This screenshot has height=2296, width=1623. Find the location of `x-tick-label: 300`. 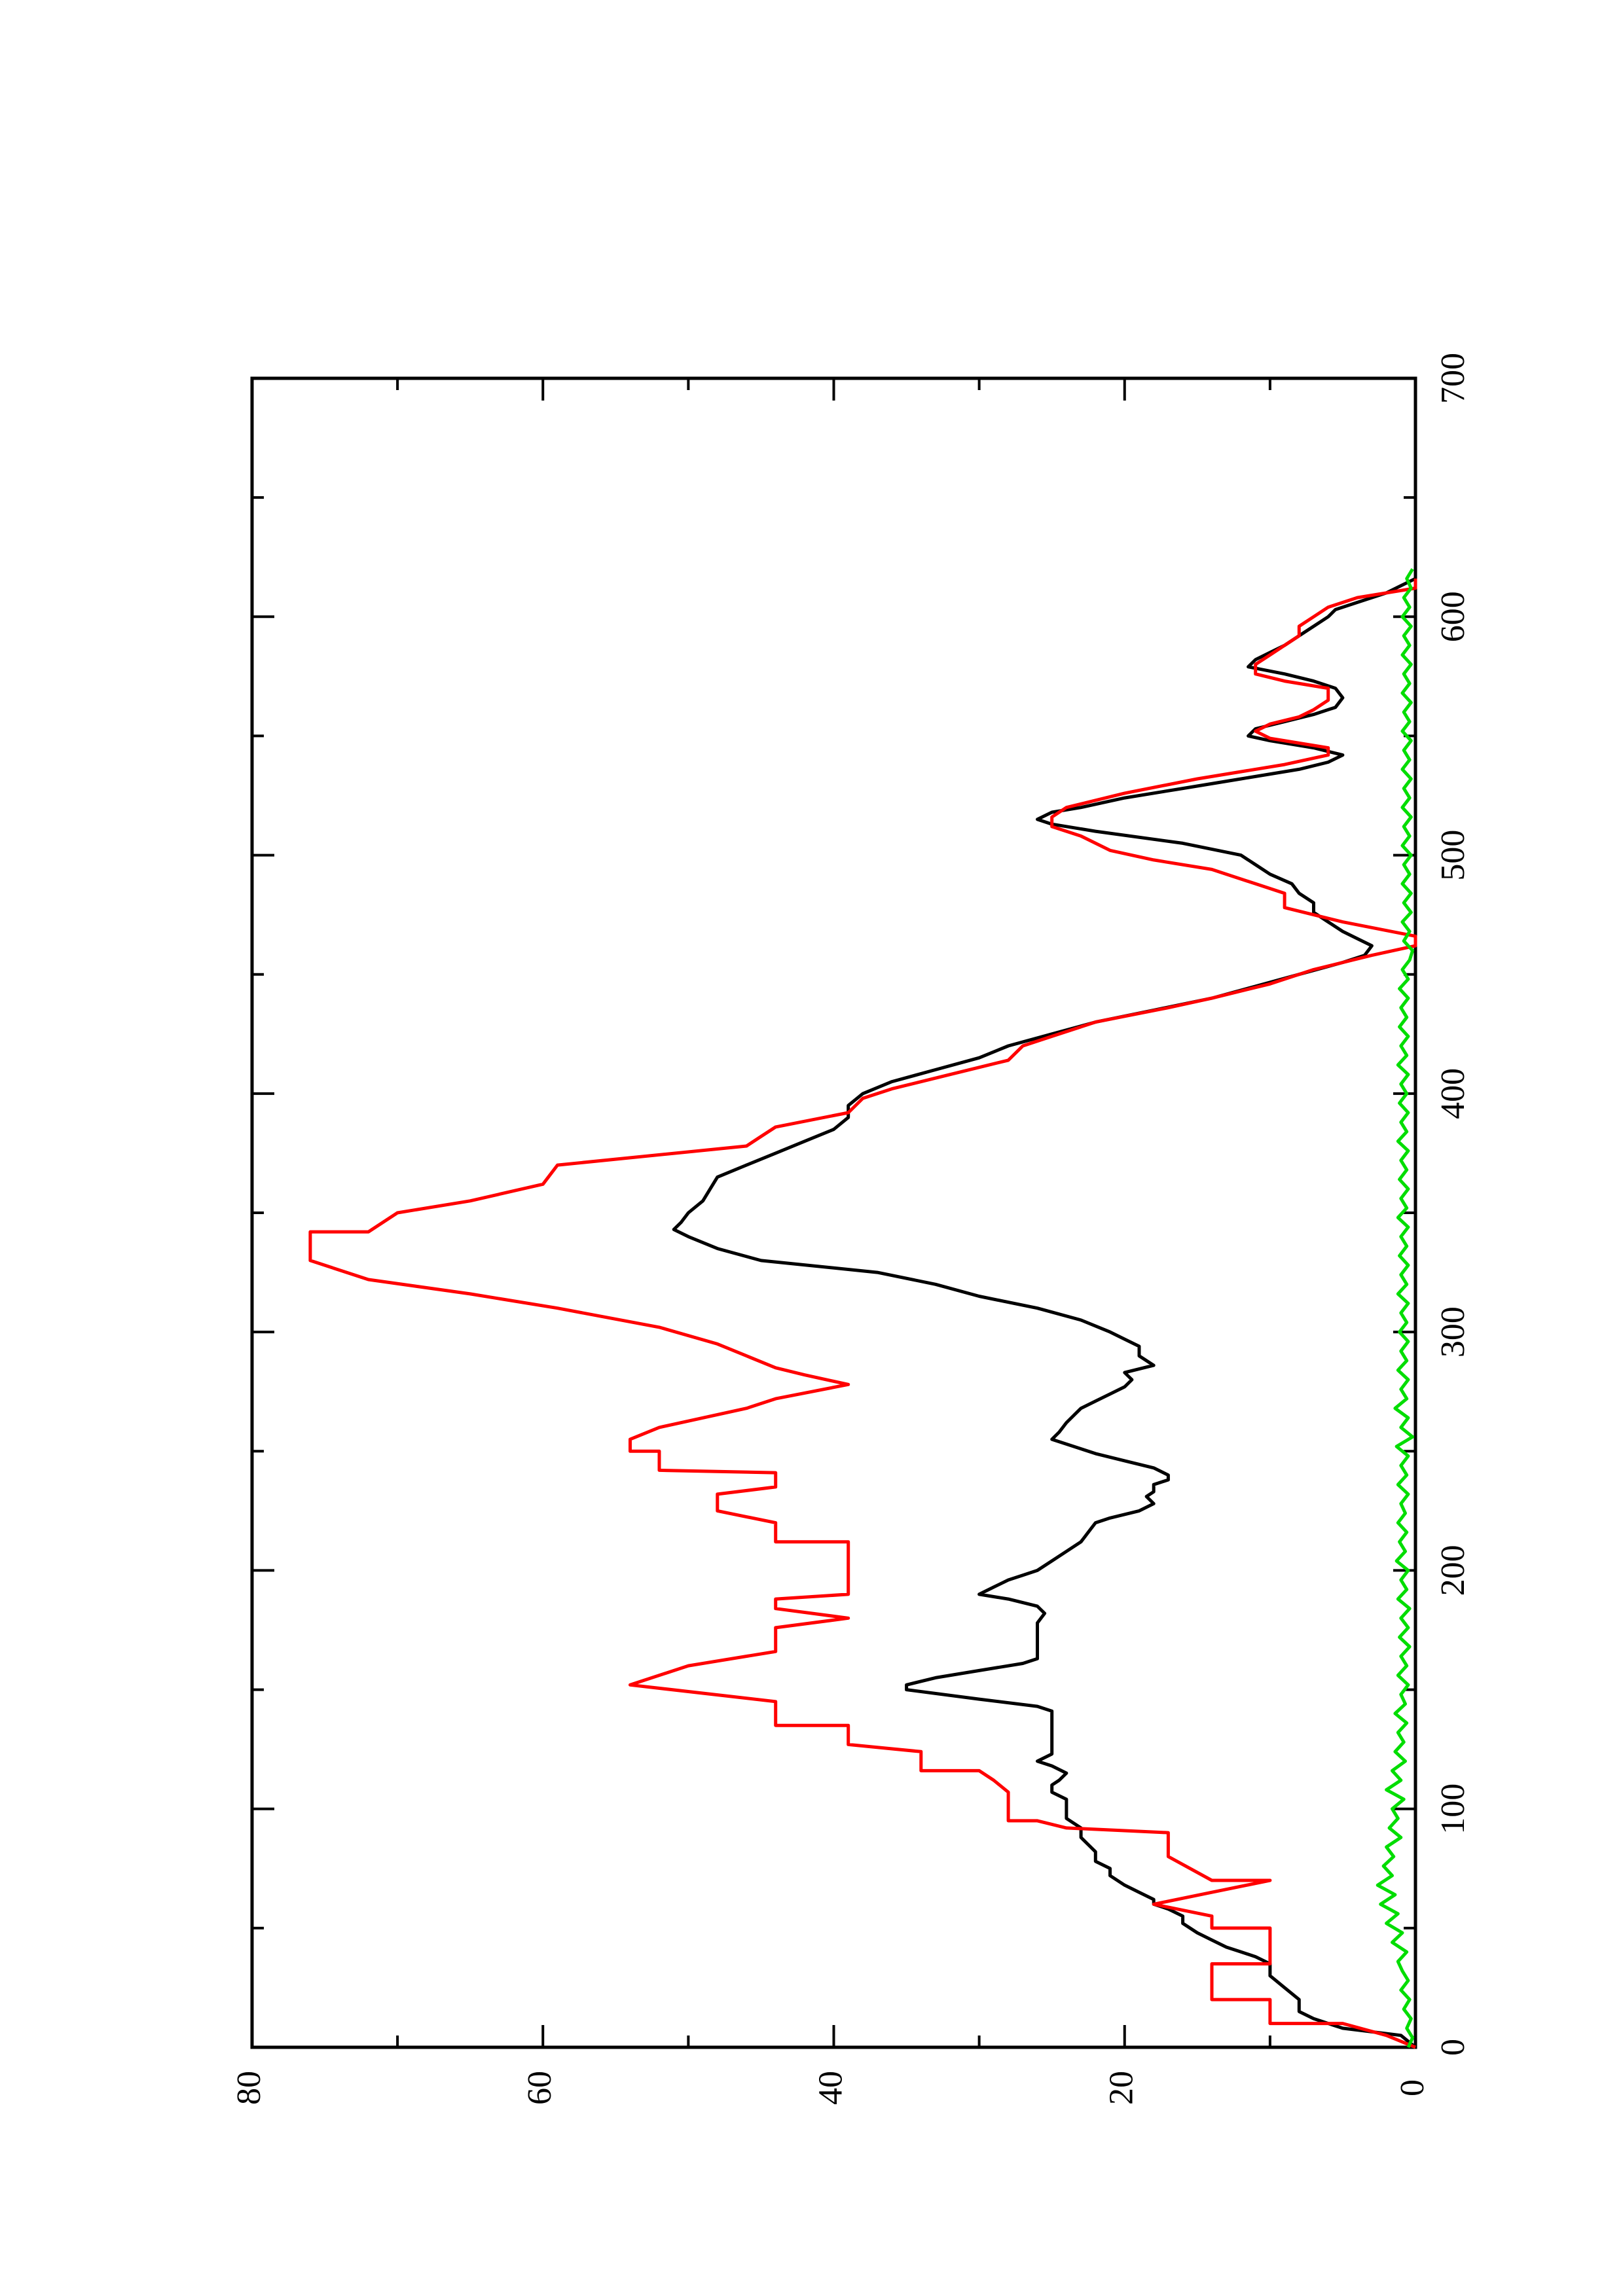

x-tick-label: 300 is located at coordinates (1453, 1331).